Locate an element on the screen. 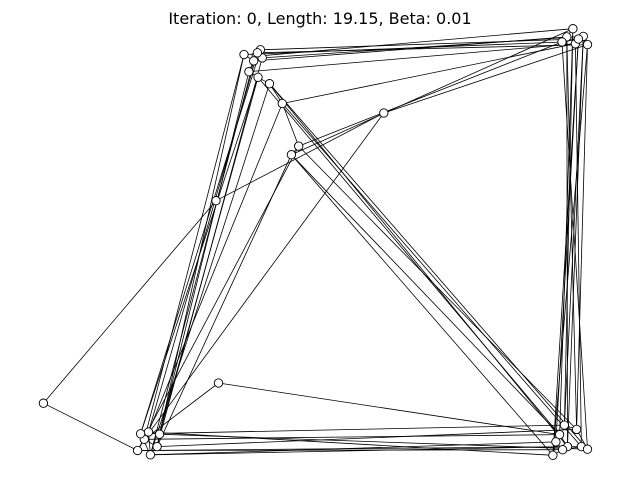 Image resolution: width=640 pixels, height=480 pixels. chart-title: Iteration: 0, Length: 19.15, Beta: 0.01 is located at coordinates (320, 18).